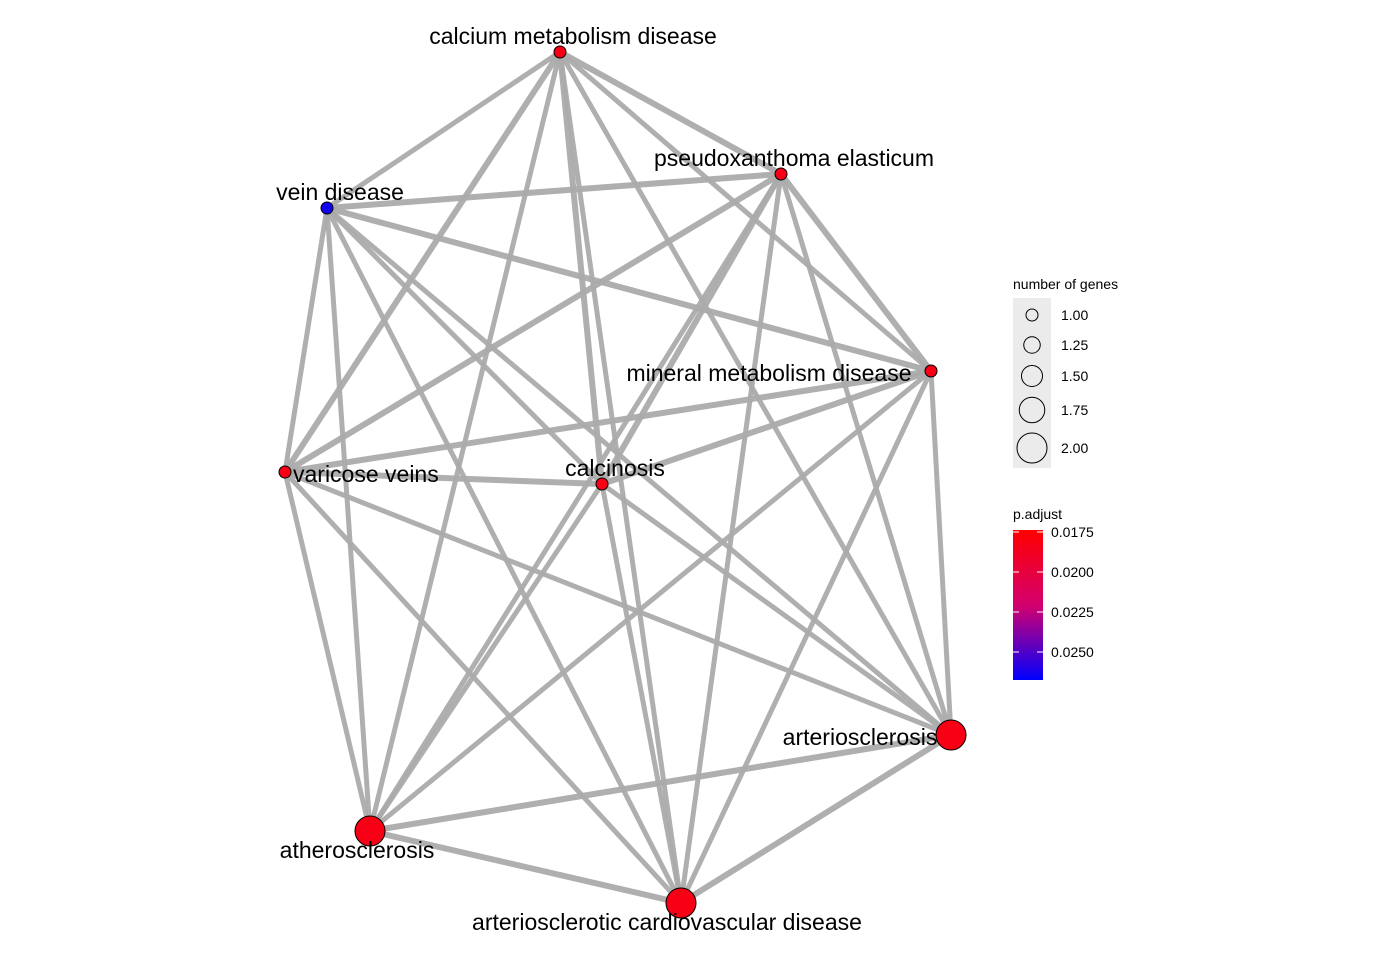  Describe the element at coordinates (1028, 605) in the screenshot. I see `color-legend-bar` at that location.